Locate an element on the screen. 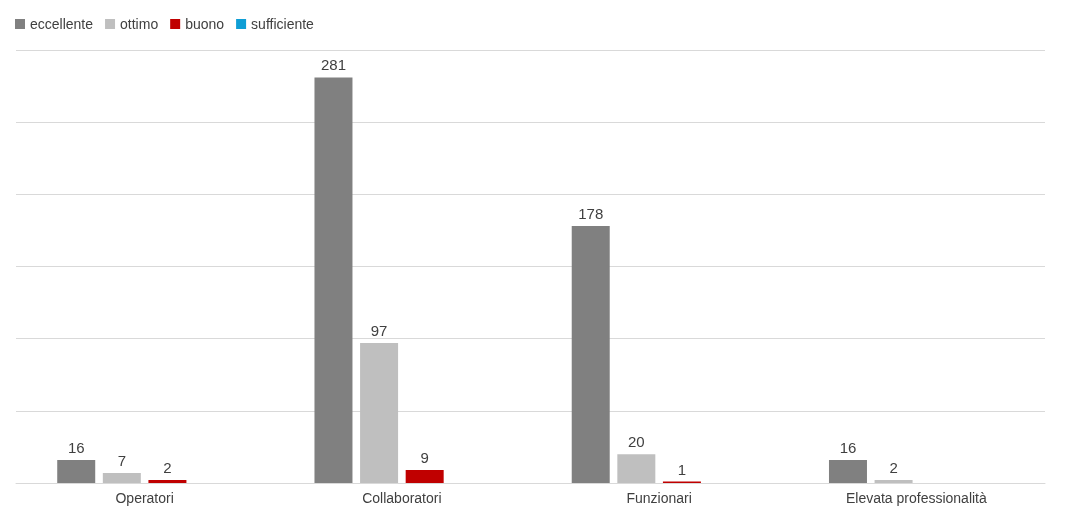  data-label: 7 is located at coordinates (121, 460).